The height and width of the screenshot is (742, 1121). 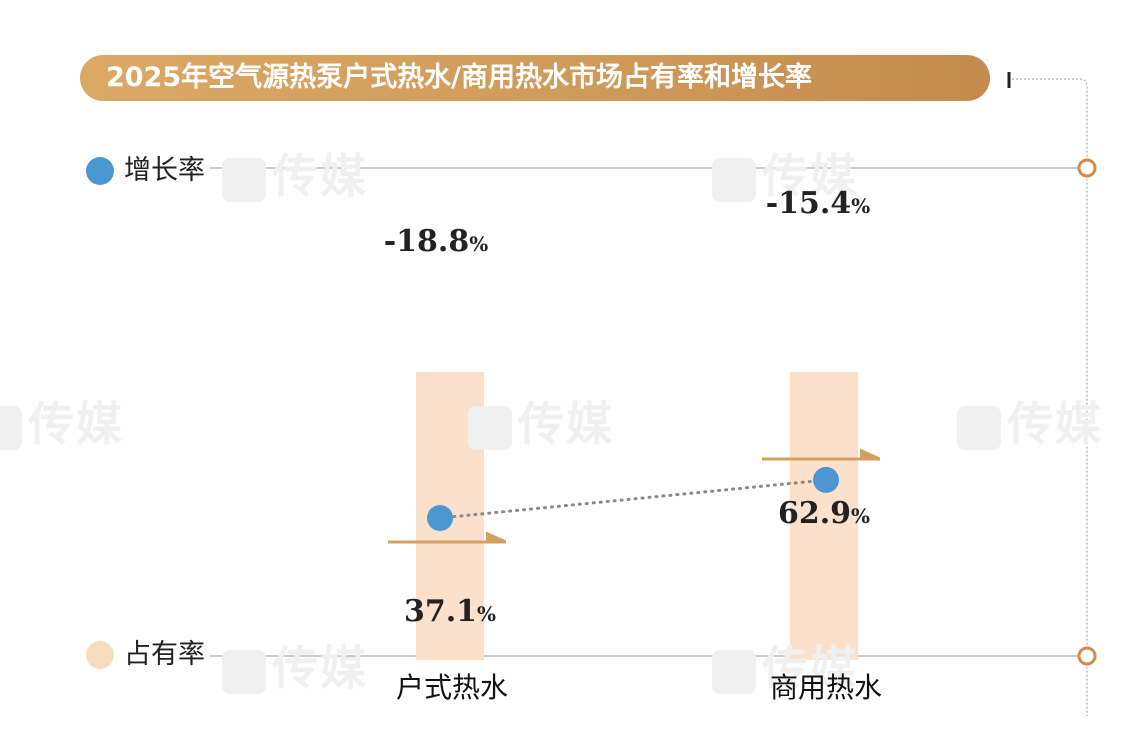 What do you see at coordinates (100, 655) in the screenshot?
I see `legend-share-marker` at bounding box center [100, 655].